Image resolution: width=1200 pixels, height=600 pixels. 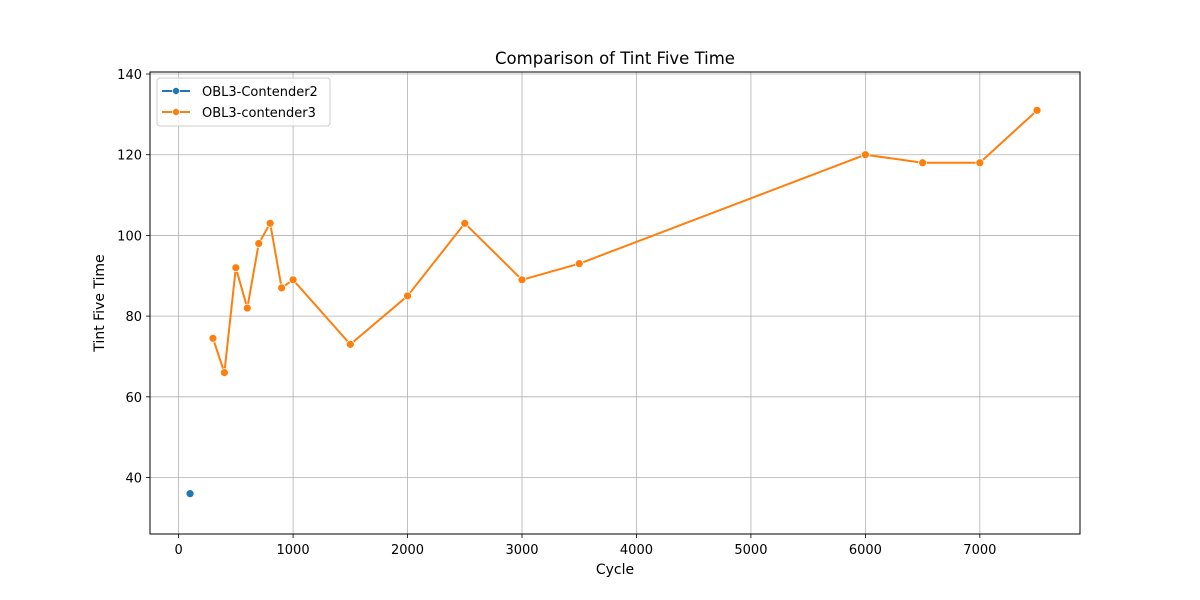 What do you see at coordinates (615, 58) in the screenshot?
I see `chart-title: Comparison of Tint Five Time` at bounding box center [615, 58].